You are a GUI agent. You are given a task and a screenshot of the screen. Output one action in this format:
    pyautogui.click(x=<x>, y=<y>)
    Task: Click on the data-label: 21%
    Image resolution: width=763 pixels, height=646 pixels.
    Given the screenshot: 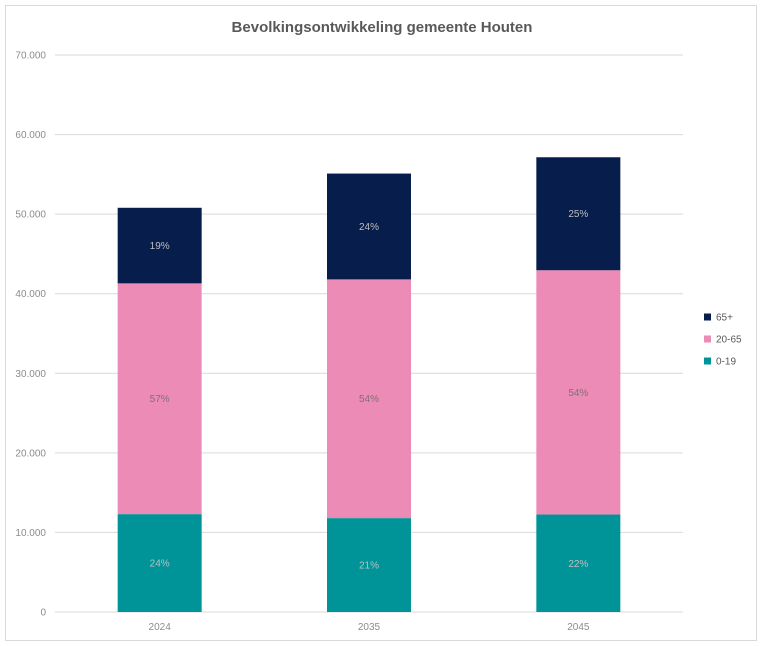 What is the action you would take?
    pyautogui.click(x=369, y=566)
    